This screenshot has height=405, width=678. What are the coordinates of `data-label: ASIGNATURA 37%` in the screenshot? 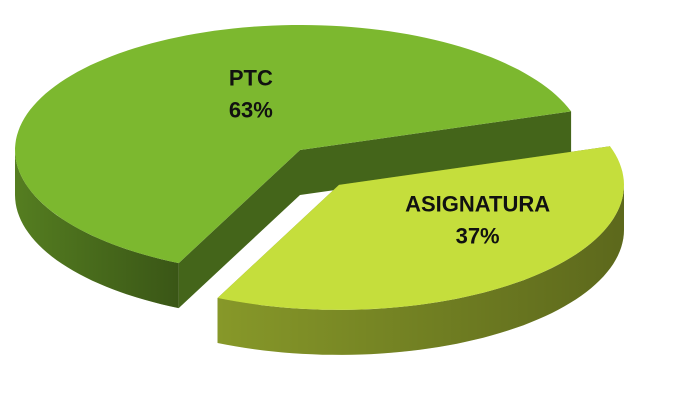 It's located at (477, 219).